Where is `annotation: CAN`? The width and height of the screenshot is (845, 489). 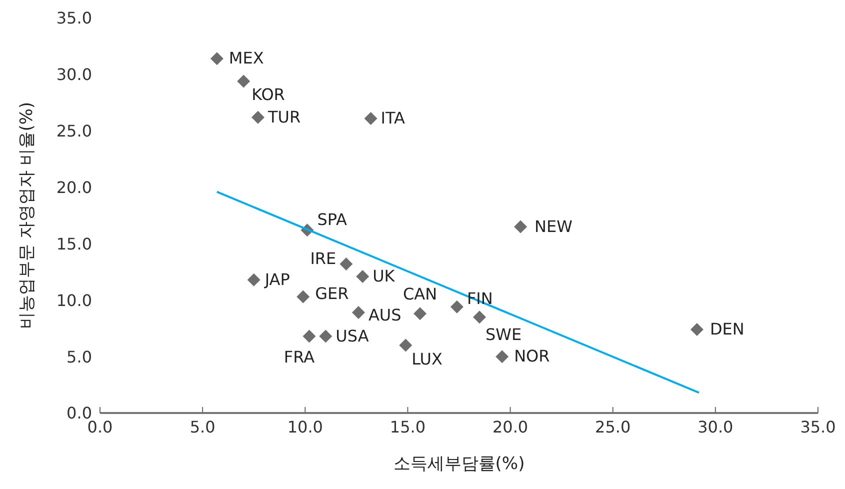
annotation: CAN is located at coordinates (420, 294).